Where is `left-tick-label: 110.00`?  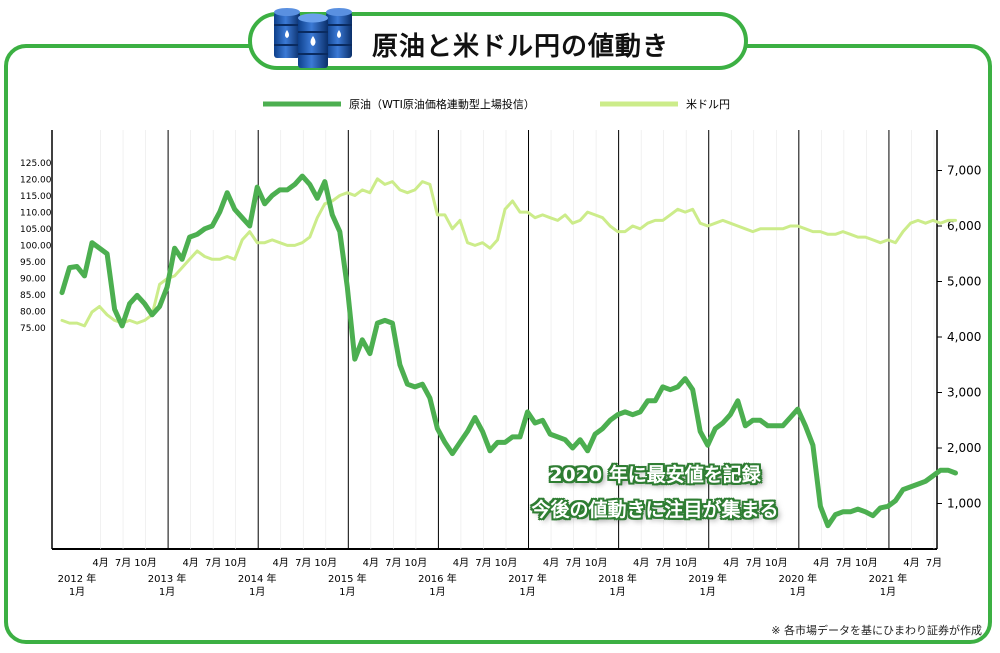
left-tick-label: 110.00 is located at coordinates (36, 214).